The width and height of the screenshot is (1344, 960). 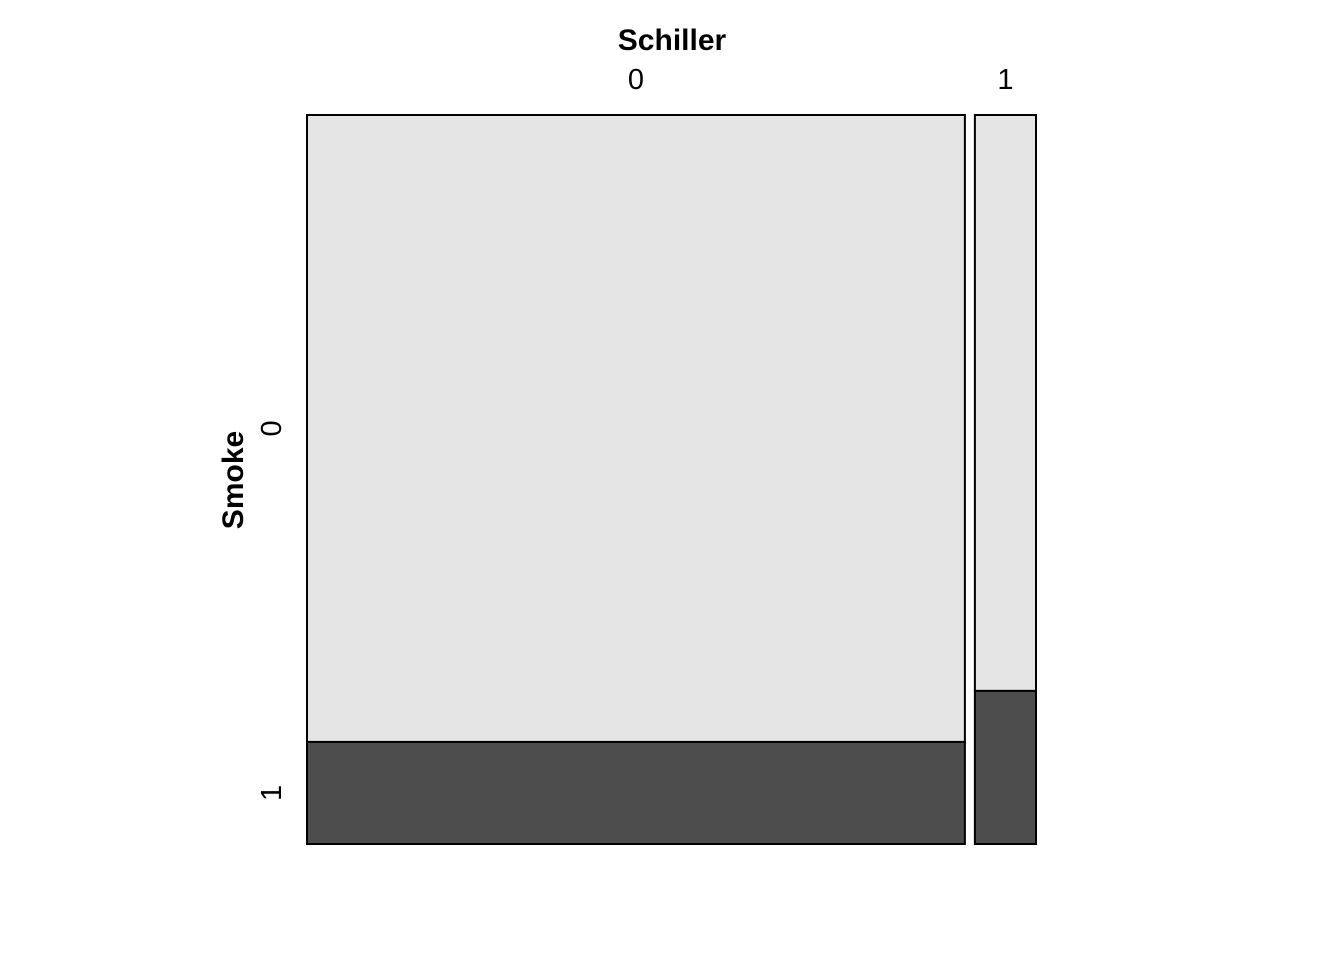 What do you see at coordinates (1005, 80) in the screenshot?
I see `x-tick-label: 1` at bounding box center [1005, 80].